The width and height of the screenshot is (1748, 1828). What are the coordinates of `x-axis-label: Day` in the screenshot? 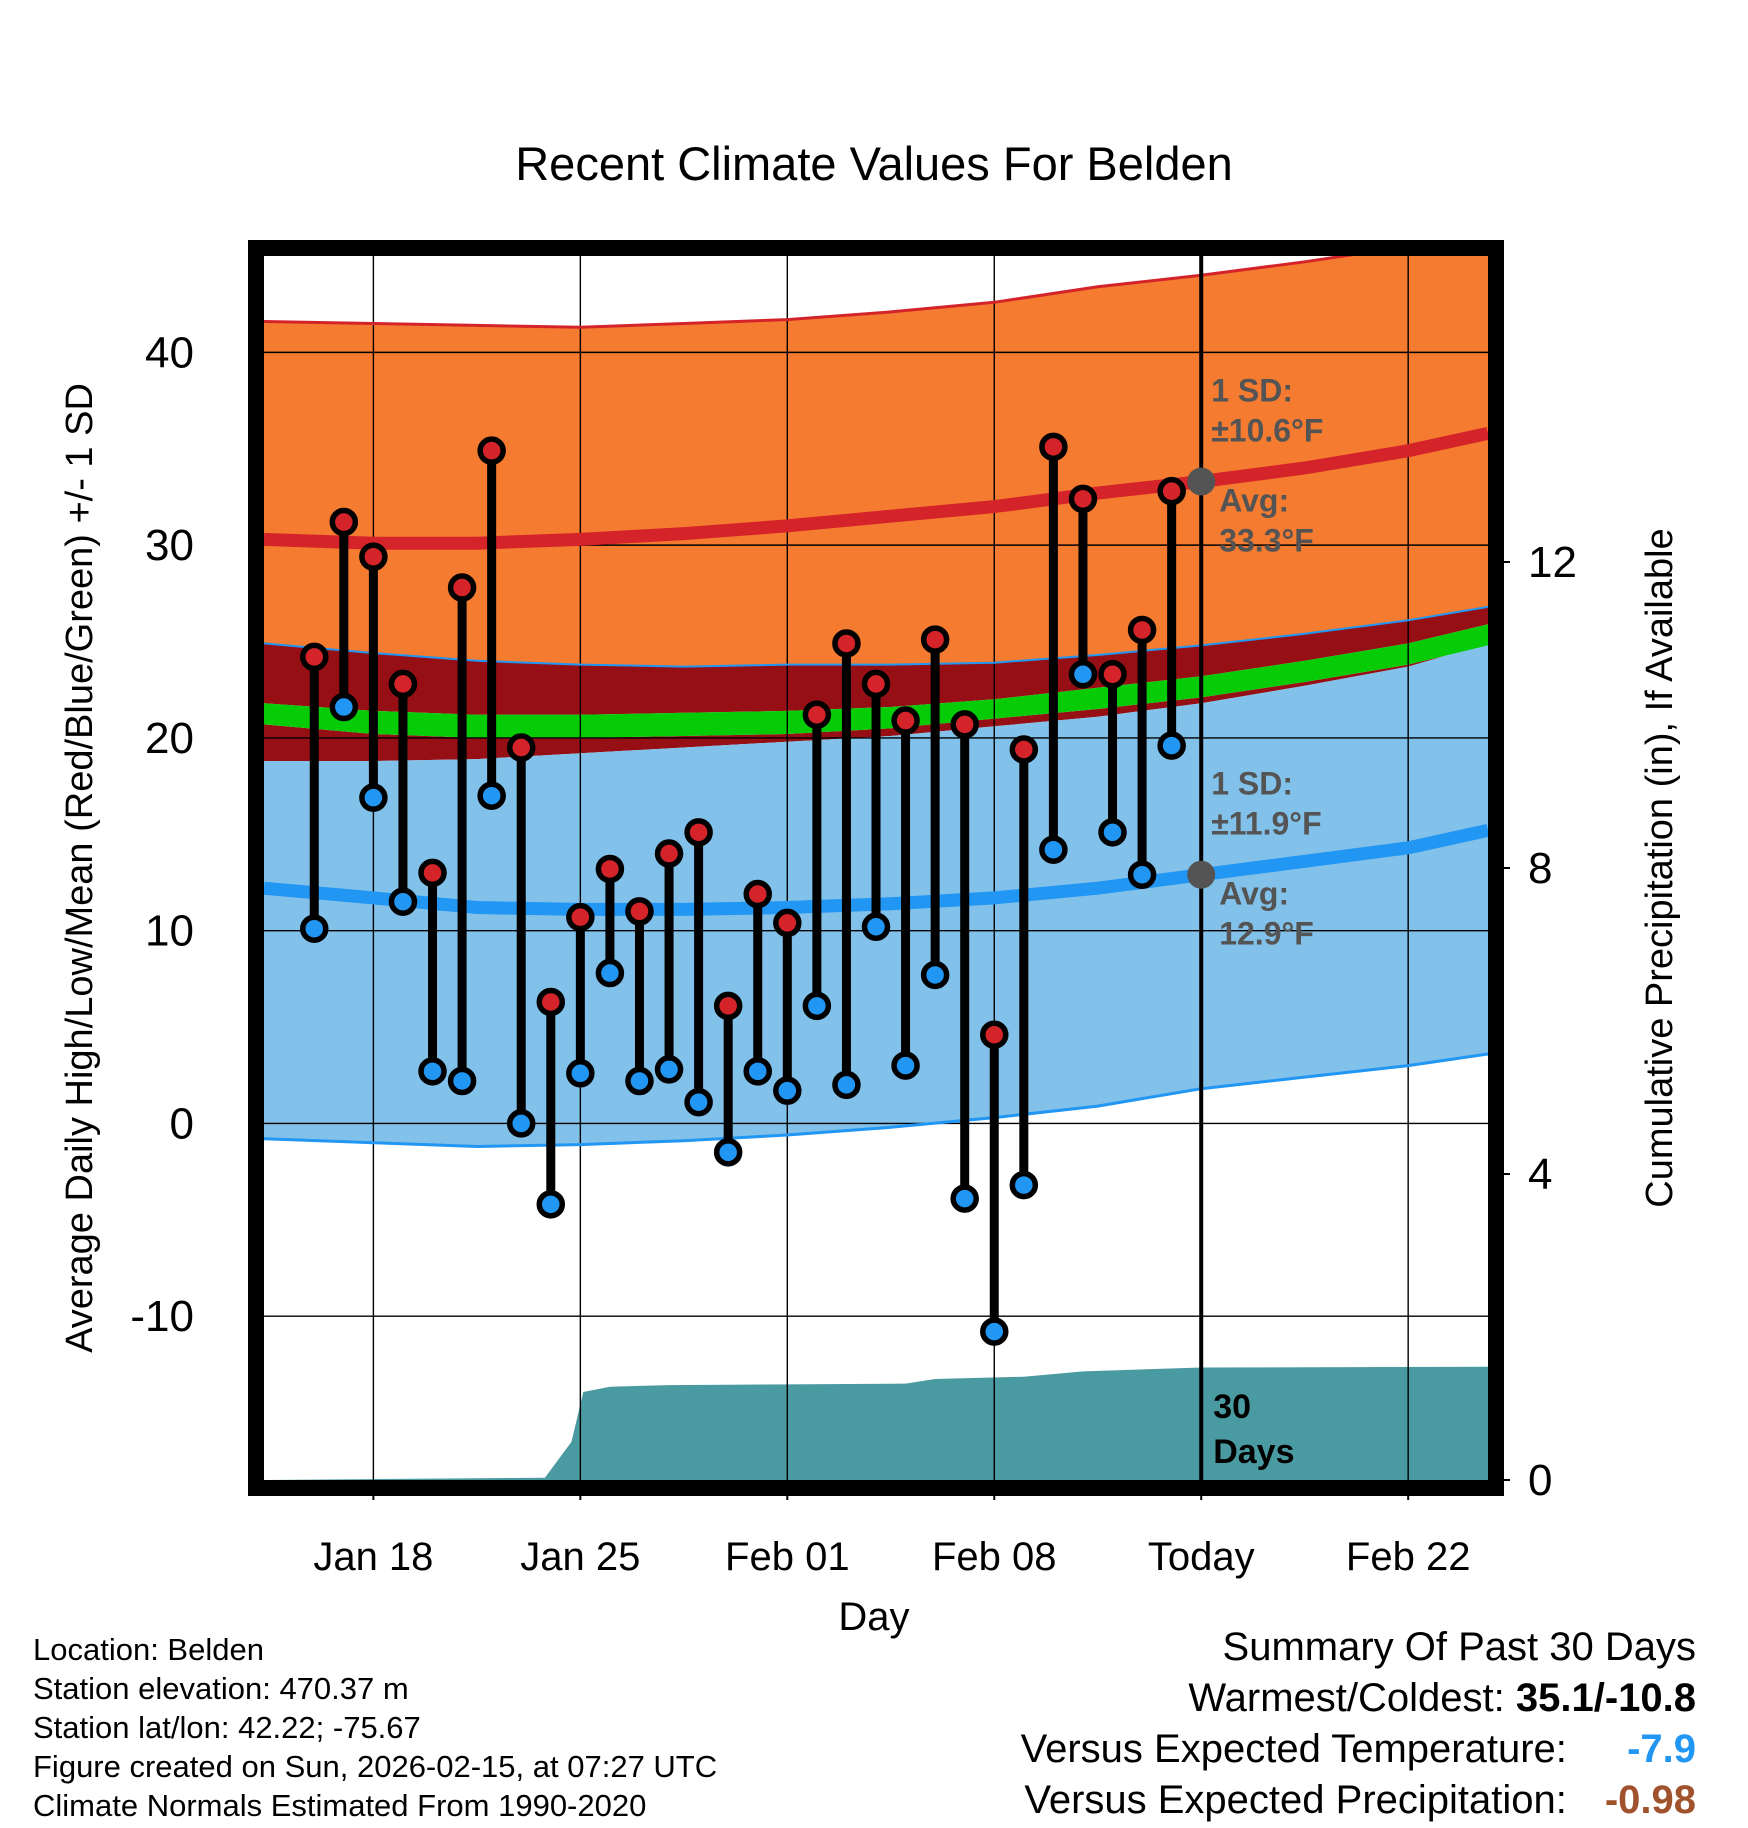 It's located at (873, 1617).